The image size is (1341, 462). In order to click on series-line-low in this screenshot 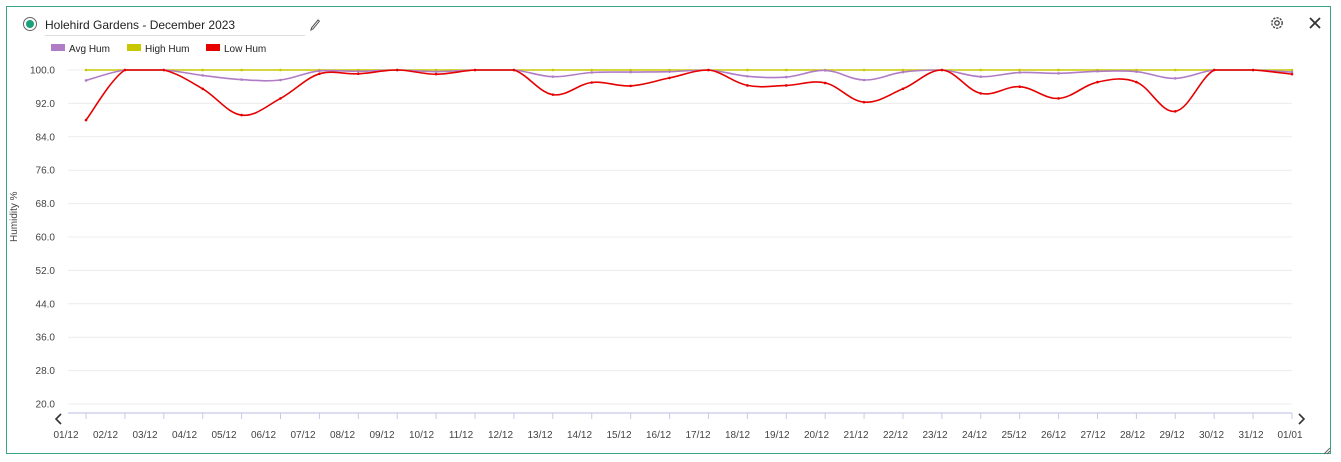, I will do `click(689, 95)`.